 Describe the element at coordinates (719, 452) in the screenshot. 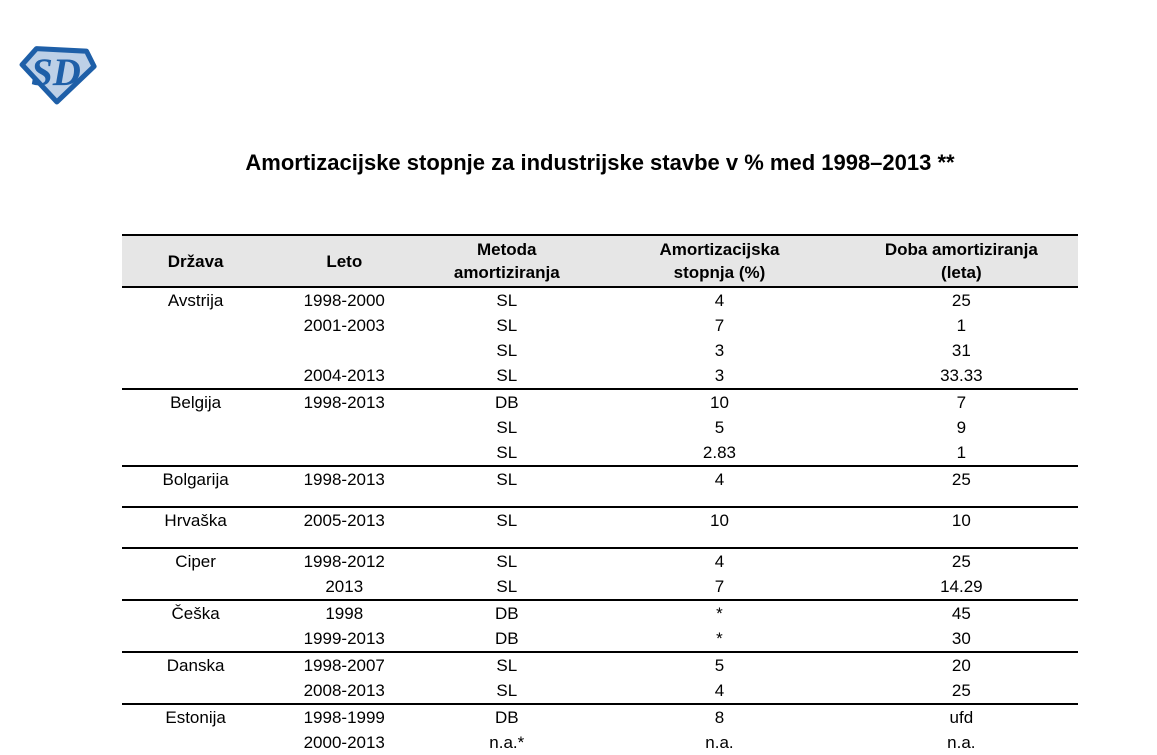

I see `cell-rate: 2.83` at that location.